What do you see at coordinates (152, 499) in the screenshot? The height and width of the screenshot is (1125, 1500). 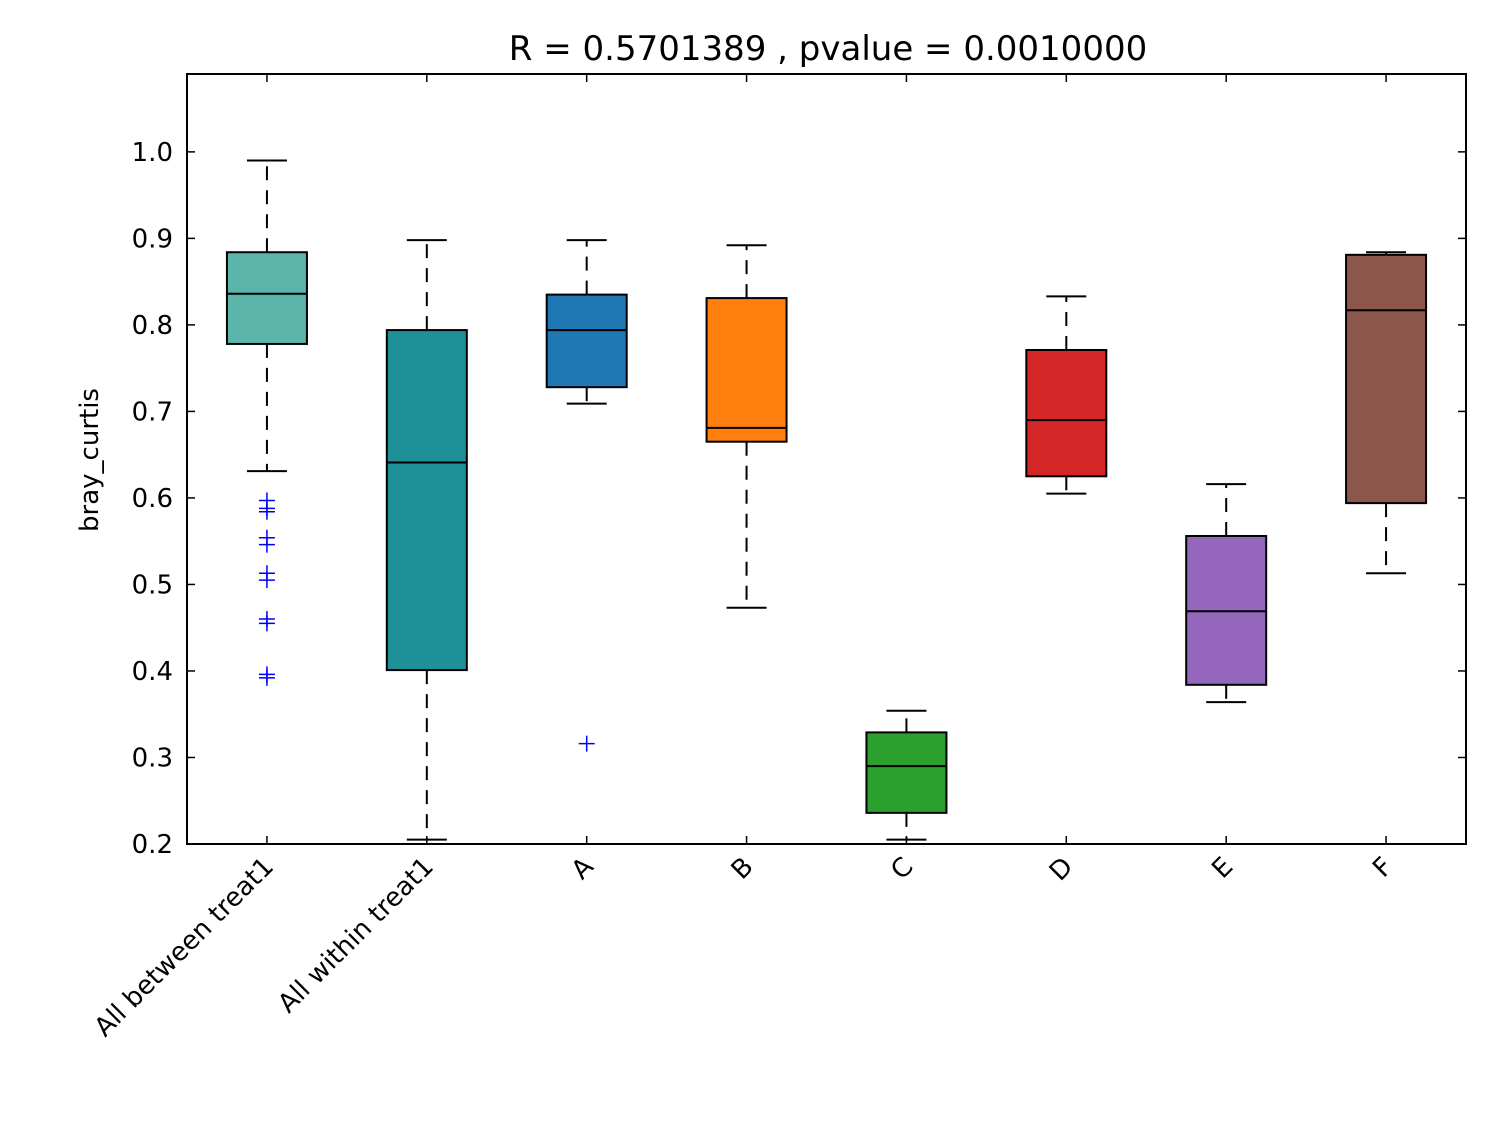 I see `y-tick-label: 0.6` at bounding box center [152, 499].